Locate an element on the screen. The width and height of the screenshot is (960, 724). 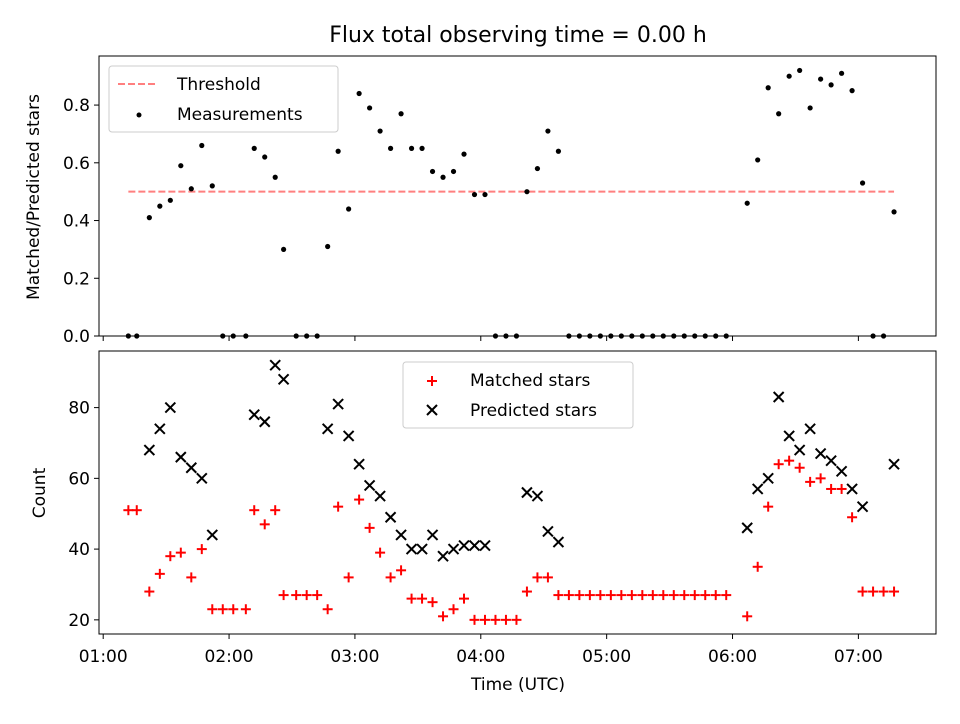
top-y-tick-label: 0.4 is located at coordinates (76, 222).